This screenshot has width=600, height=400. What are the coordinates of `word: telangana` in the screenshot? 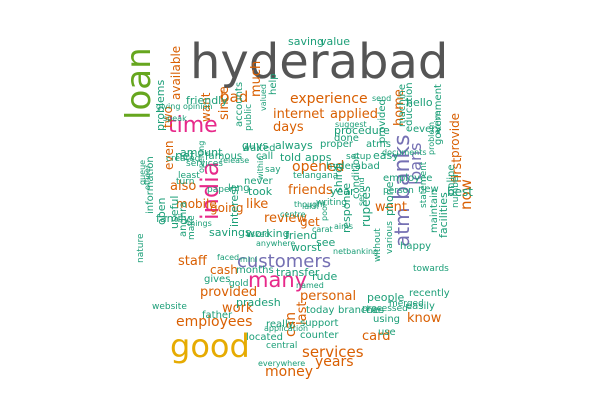 It's located at (316, 176).